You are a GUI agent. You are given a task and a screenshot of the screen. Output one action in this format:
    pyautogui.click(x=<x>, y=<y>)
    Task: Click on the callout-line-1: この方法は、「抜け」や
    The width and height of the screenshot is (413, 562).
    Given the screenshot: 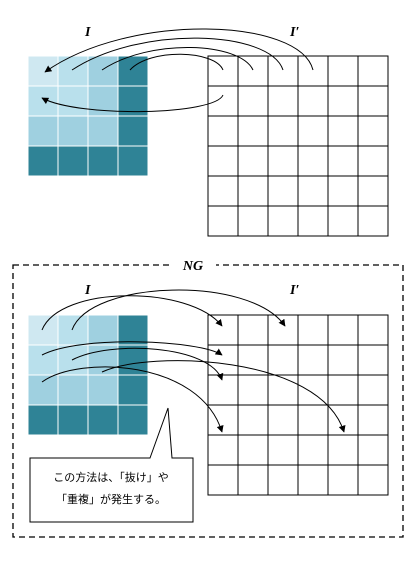 What is the action you would take?
    pyautogui.click(x=111, y=477)
    